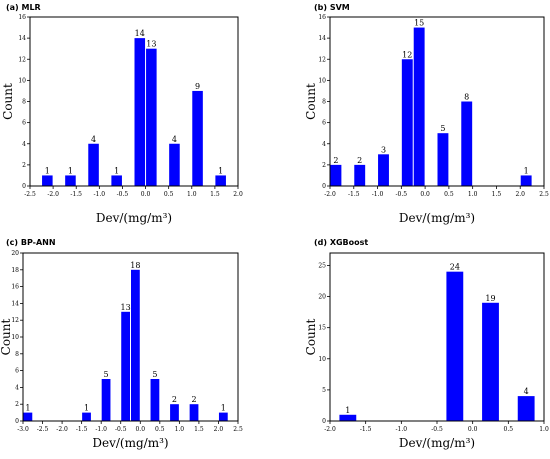 The height and width of the screenshot is (459, 550). Describe the element at coordinates (322, 328) in the screenshot. I see `y-tick-label: 15` at that location.